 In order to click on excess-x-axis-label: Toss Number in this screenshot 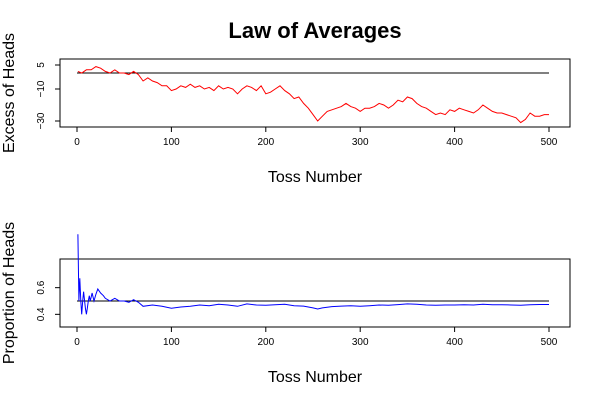, I will do `click(315, 177)`.